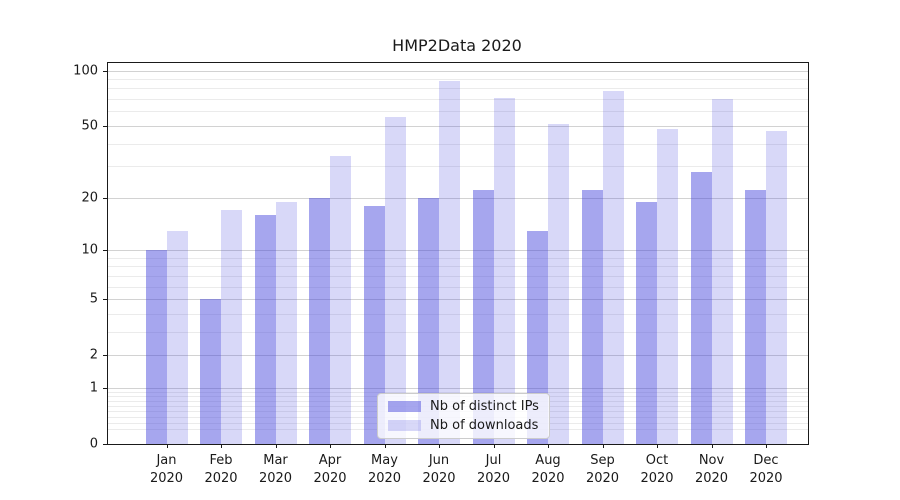 The image size is (900, 500). I want to click on x-tick-label-jul: Jul 2020, so click(494, 469).